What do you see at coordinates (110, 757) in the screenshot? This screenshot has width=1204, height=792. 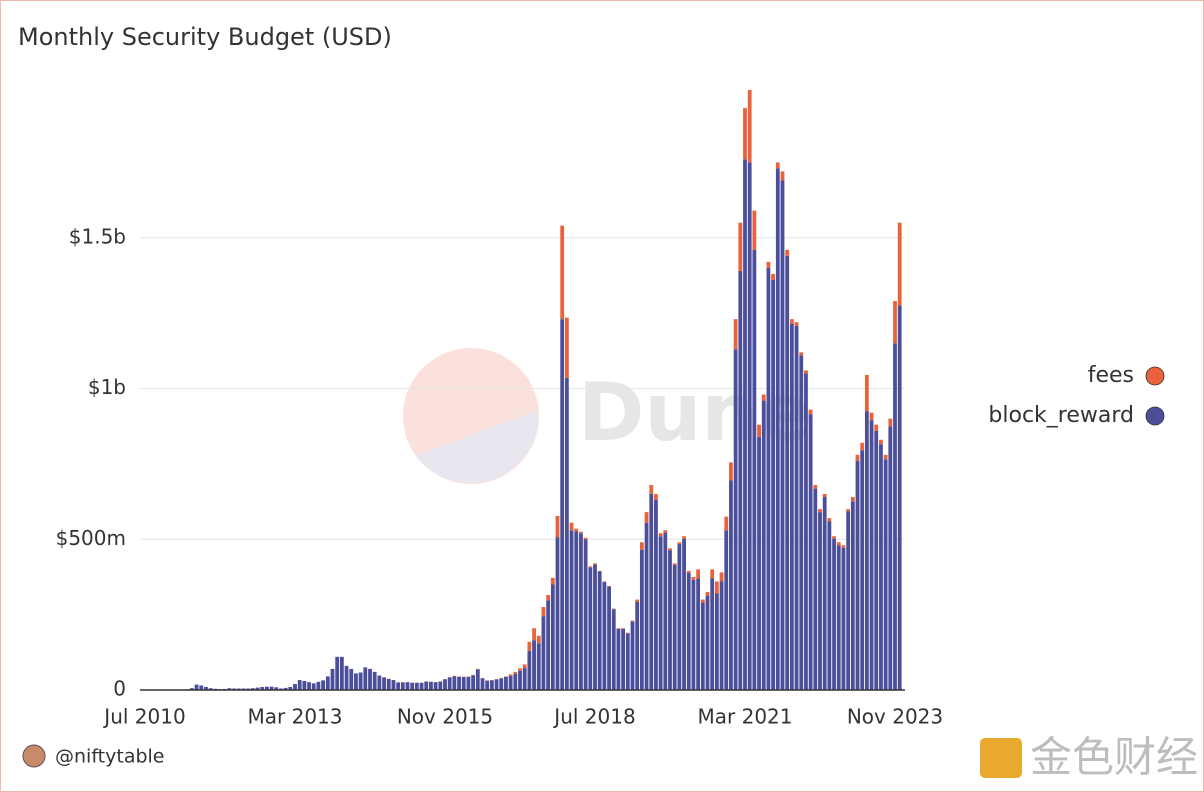 I see `author: @niftytable` at bounding box center [110, 757].